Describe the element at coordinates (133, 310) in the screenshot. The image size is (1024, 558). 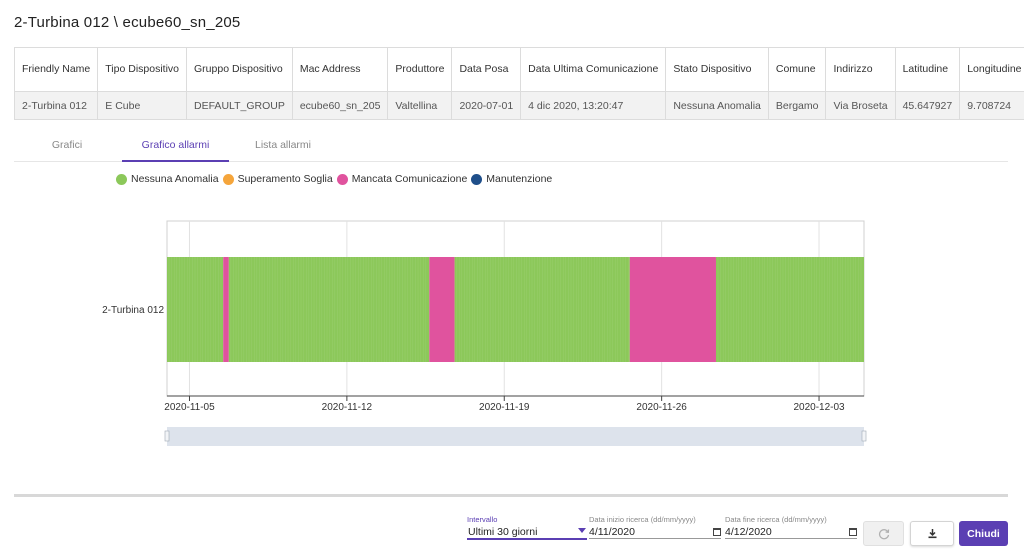
I see `y-category-label: 2-Turbina 012` at that location.